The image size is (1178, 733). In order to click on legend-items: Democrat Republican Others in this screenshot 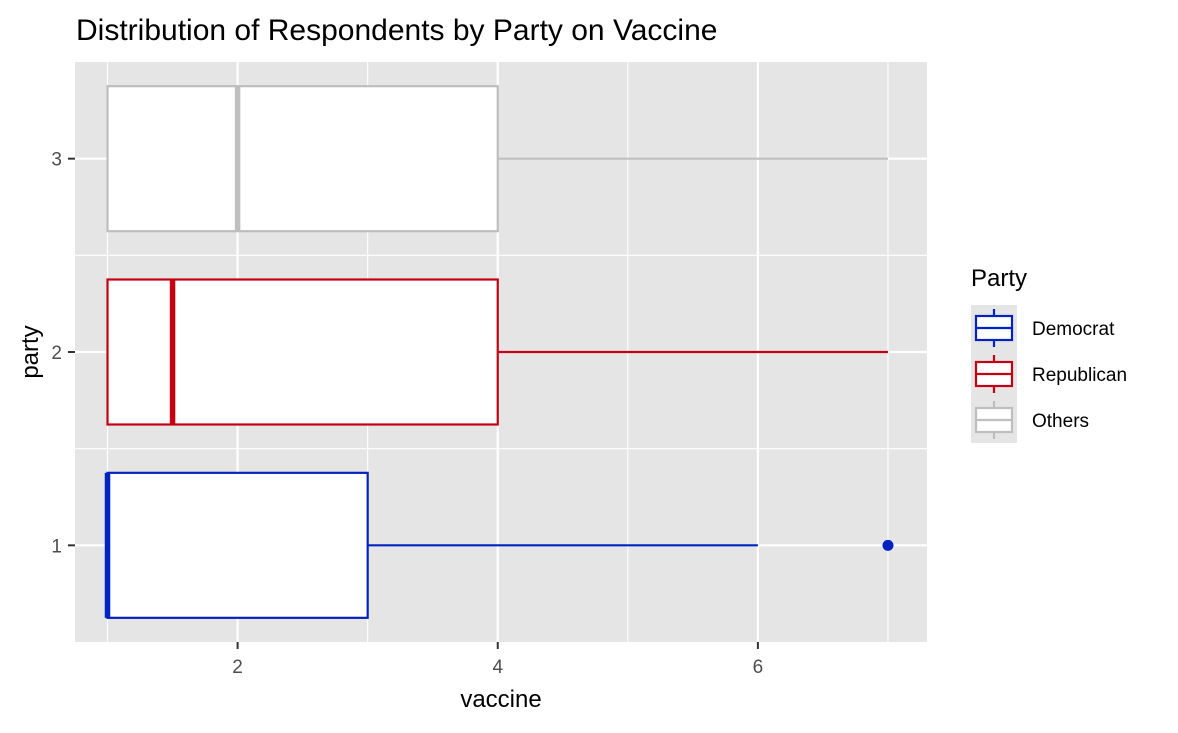, I will do `click(1049, 374)`.